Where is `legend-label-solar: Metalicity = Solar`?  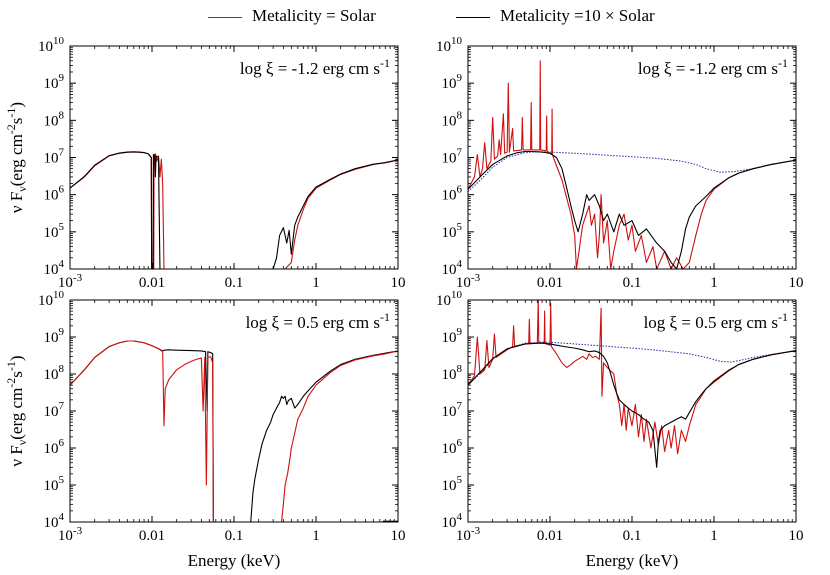 legend-label-solar: Metalicity = Solar is located at coordinates (314, 15).